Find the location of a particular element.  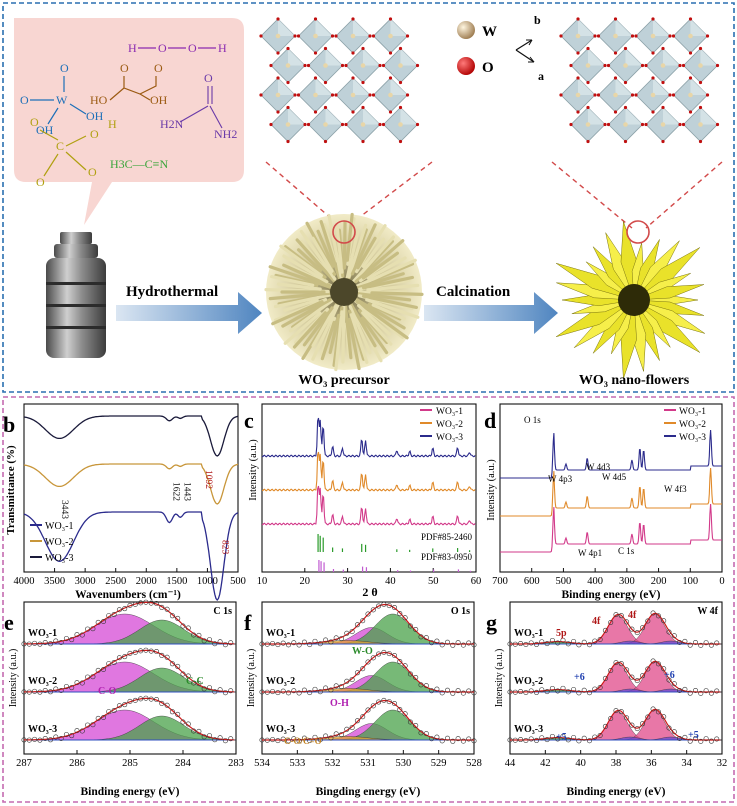

survey-spectrum is located at coordinates (611, 492).